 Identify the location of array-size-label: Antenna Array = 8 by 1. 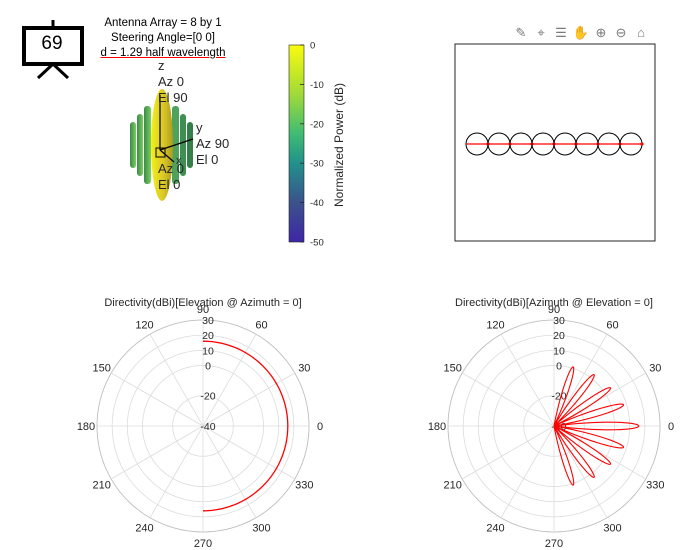
(163, 23).